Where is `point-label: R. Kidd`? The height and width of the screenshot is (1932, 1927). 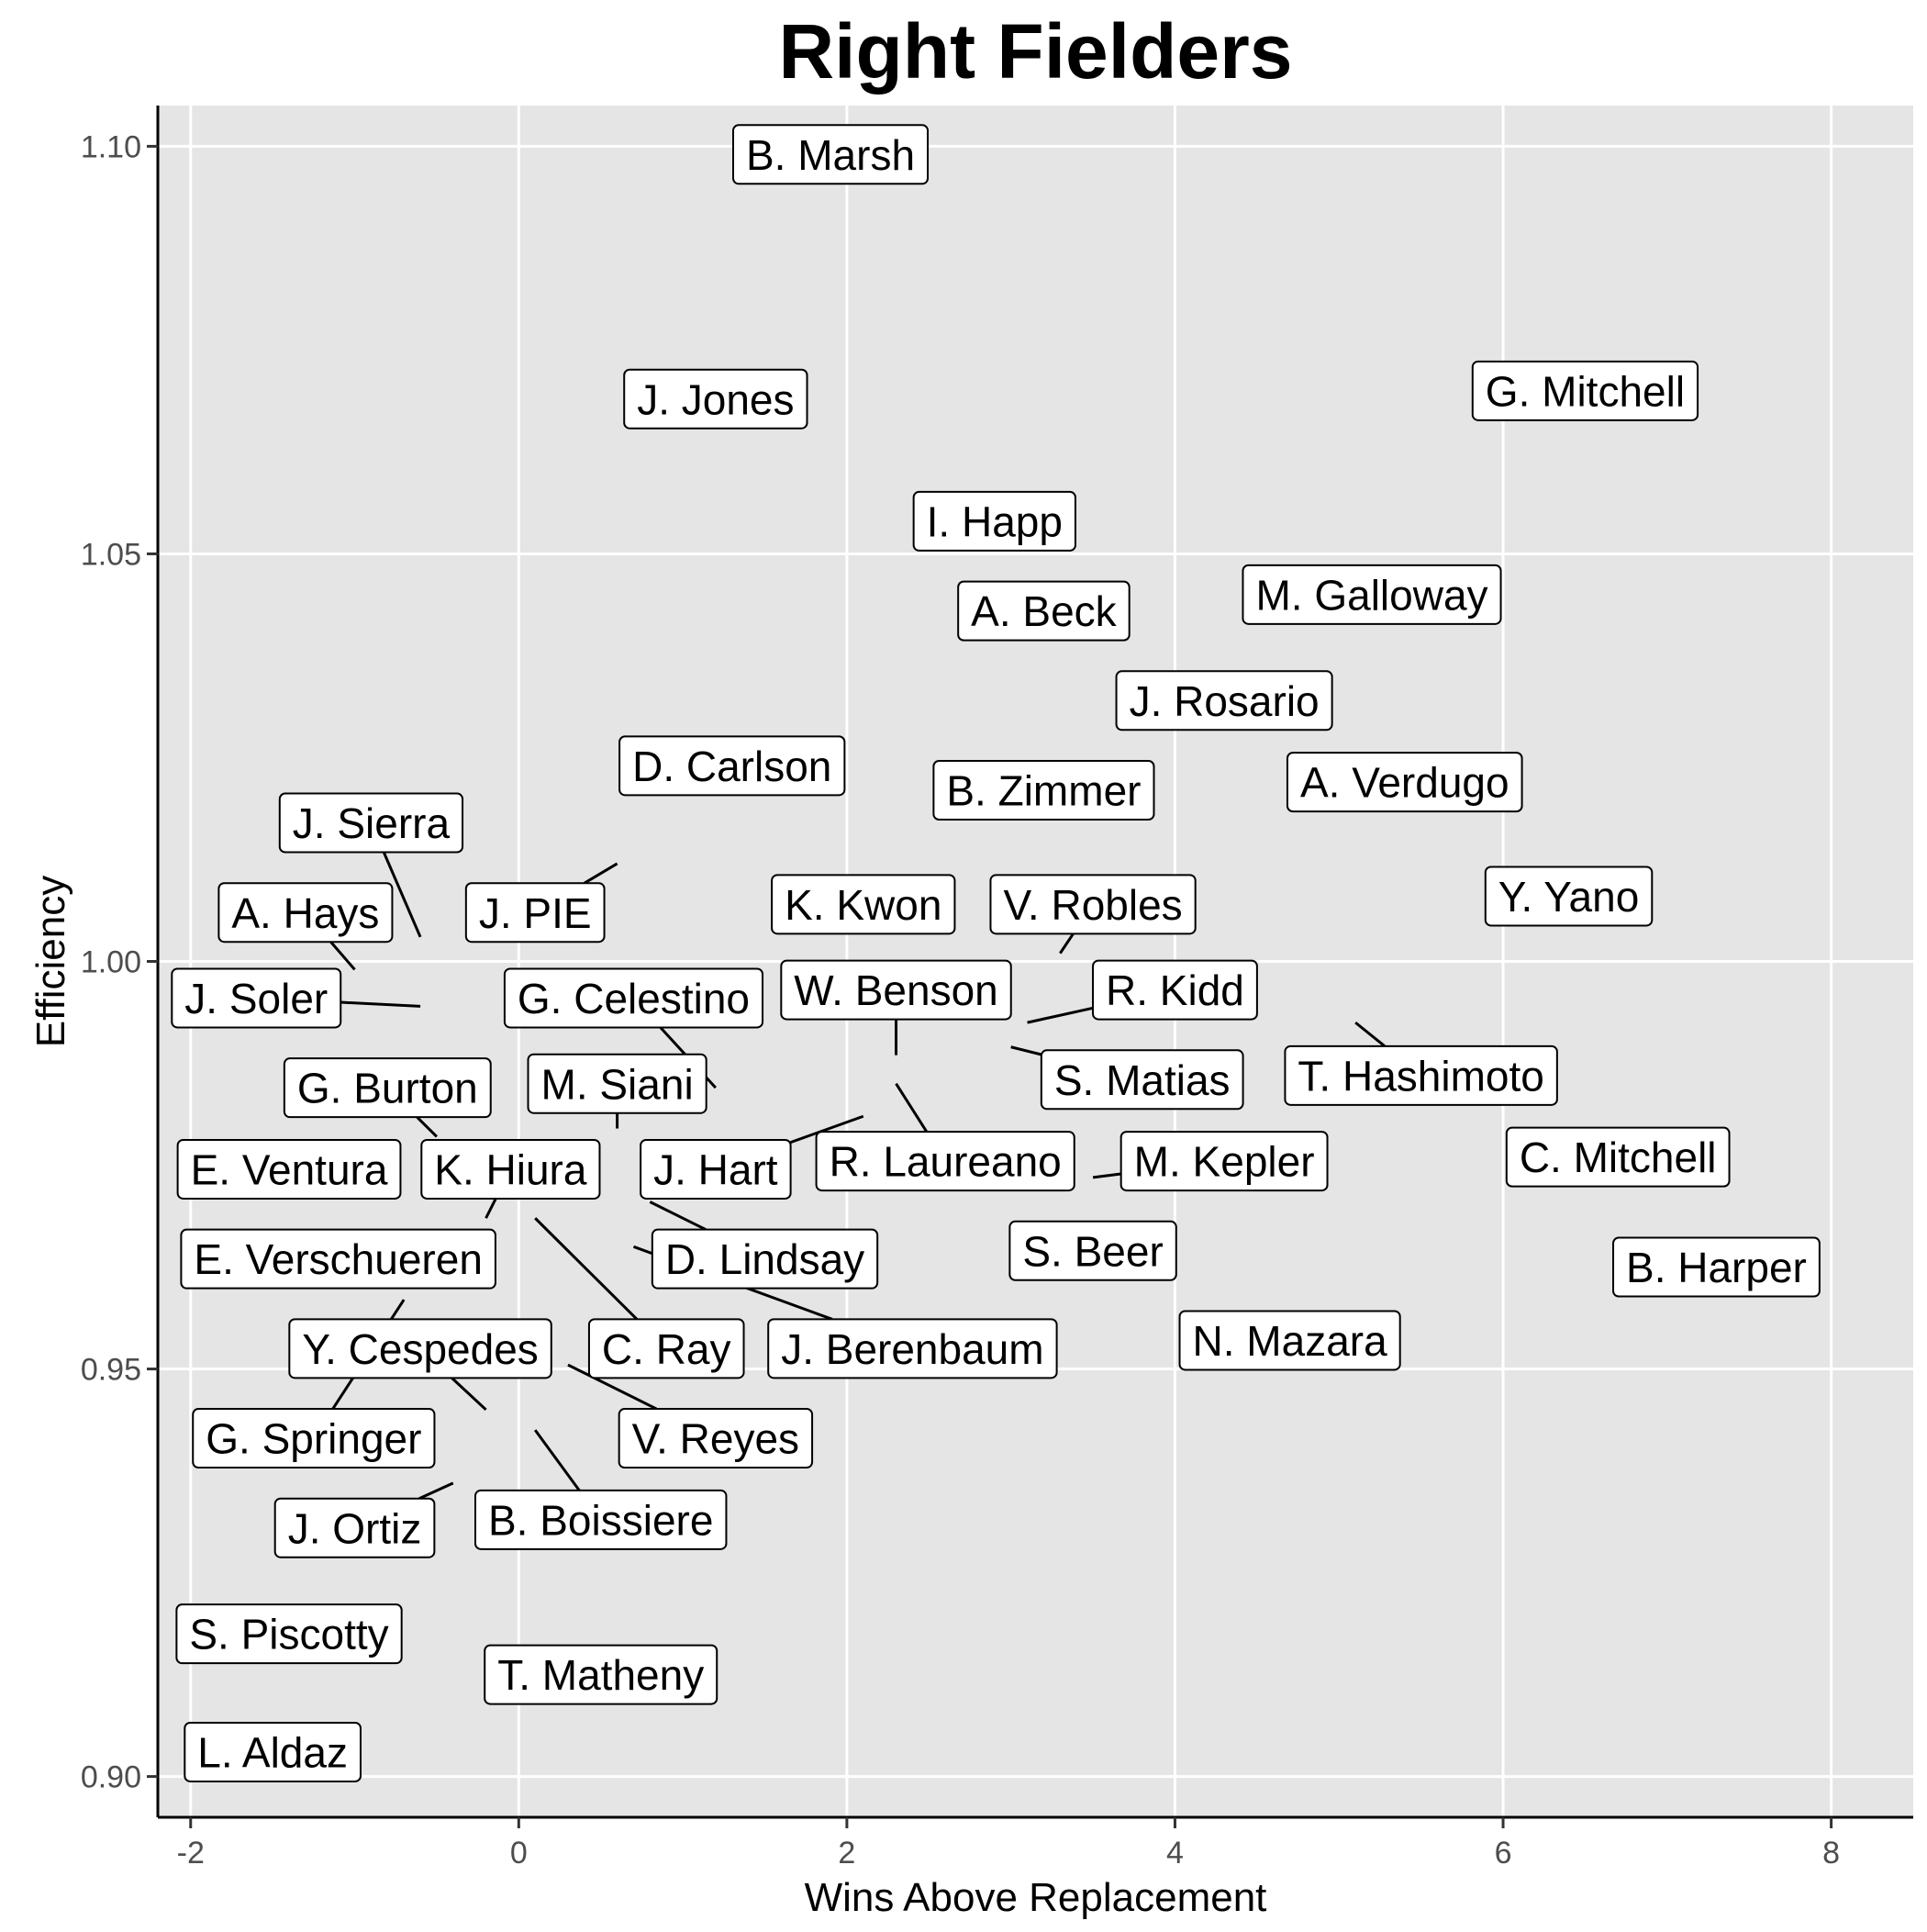
point-label: R. Kidd is located at coordinates (1175, 990).